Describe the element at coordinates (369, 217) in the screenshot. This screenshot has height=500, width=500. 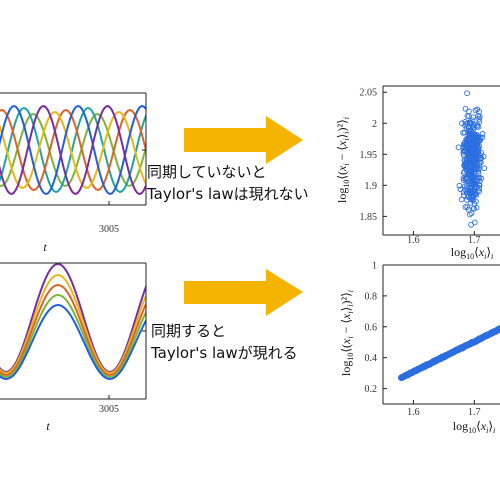
I see `y-tick-label: 1.85` at that location.